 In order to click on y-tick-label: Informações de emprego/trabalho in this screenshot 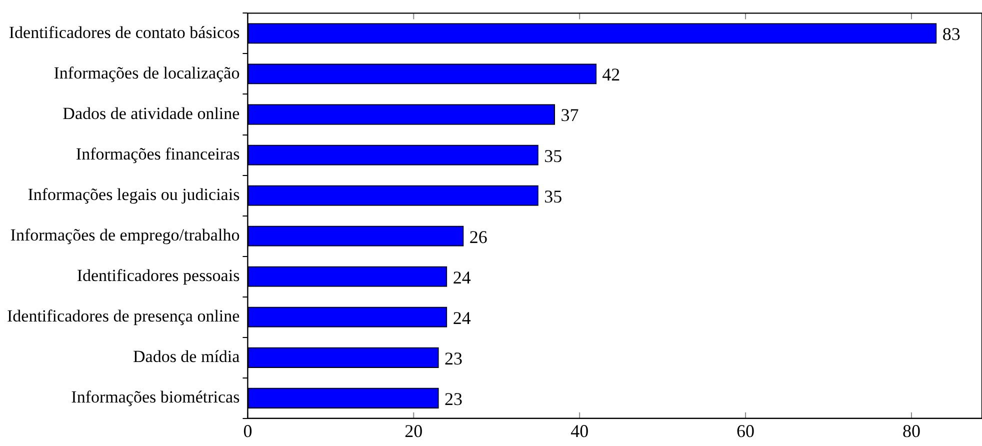, I will do `click(125, 235)`.